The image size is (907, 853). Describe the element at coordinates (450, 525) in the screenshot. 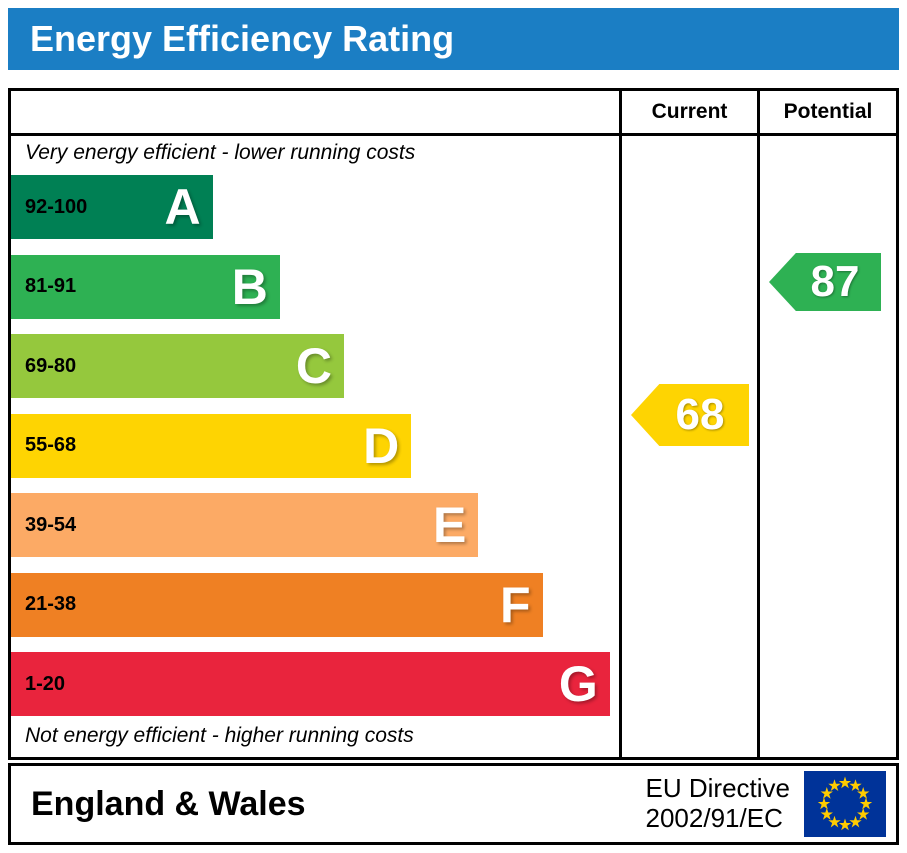

I see `band-letter: E` at that location.